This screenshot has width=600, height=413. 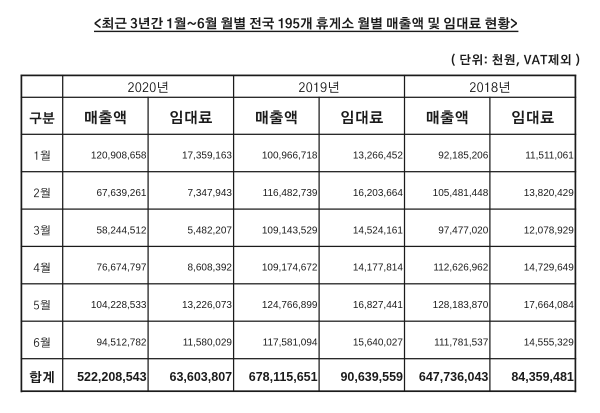 I want to click on svg-text: 76,674,797, so click(x=121, y=268).